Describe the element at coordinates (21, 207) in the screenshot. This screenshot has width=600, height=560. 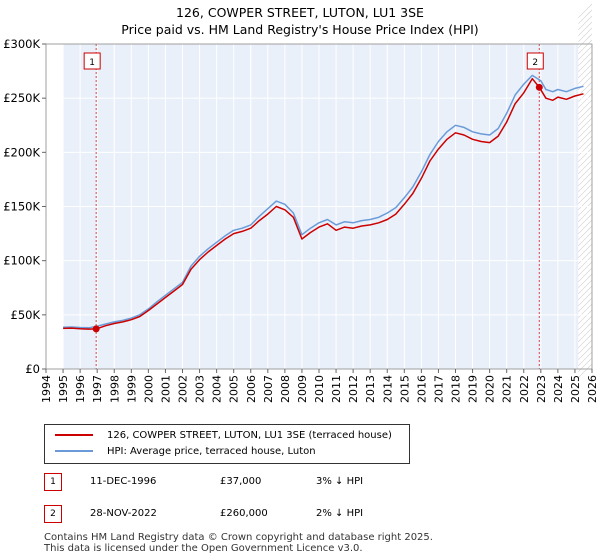
I see `y-tick-label: £150K` at that location.